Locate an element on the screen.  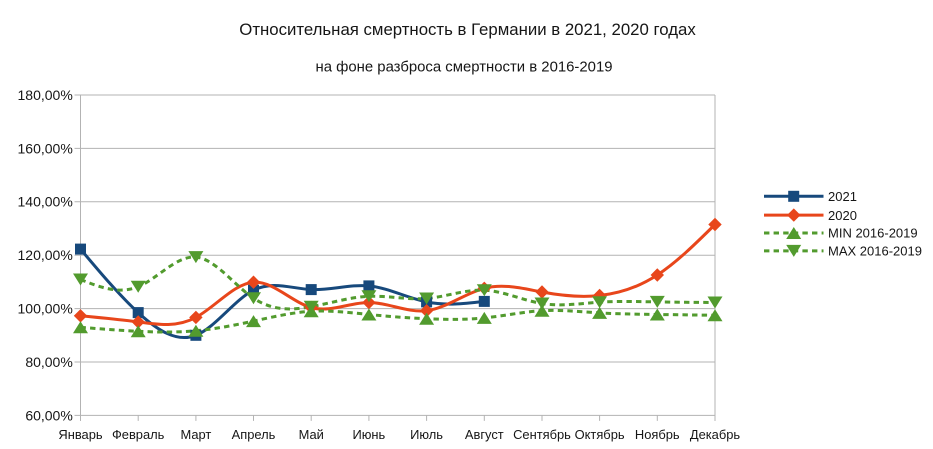
svg-text: Октябрь is located at coordinates (600, 434).